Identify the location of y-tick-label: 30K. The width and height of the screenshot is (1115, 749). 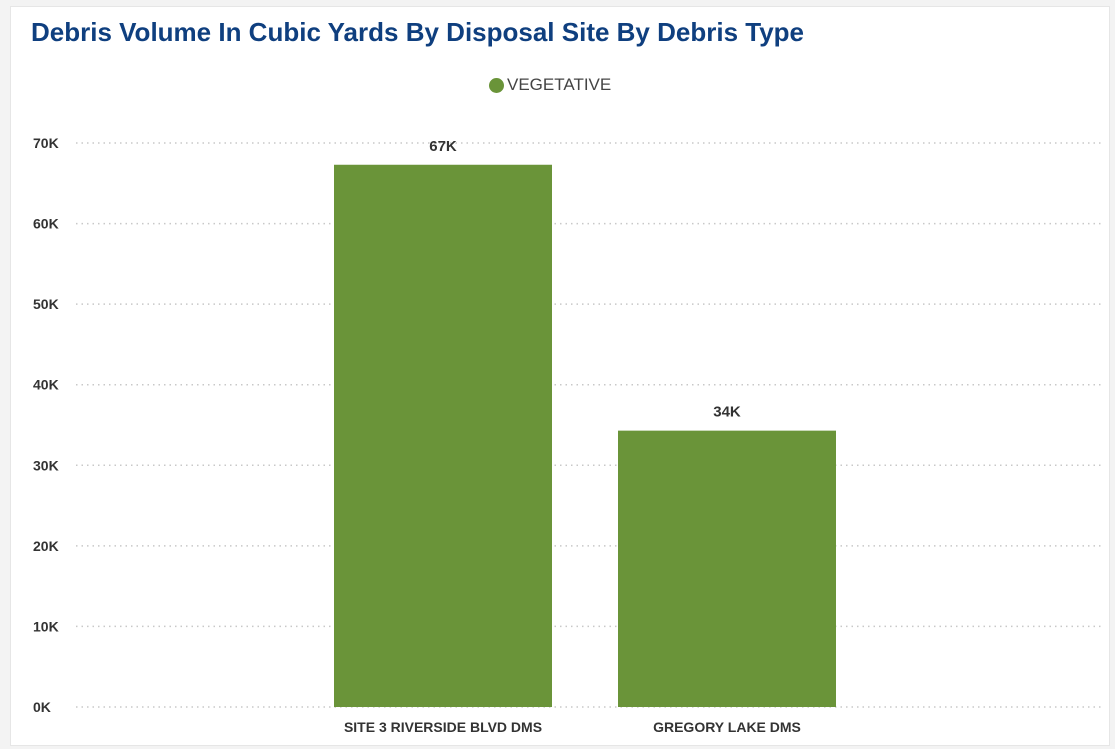
(46, 465).